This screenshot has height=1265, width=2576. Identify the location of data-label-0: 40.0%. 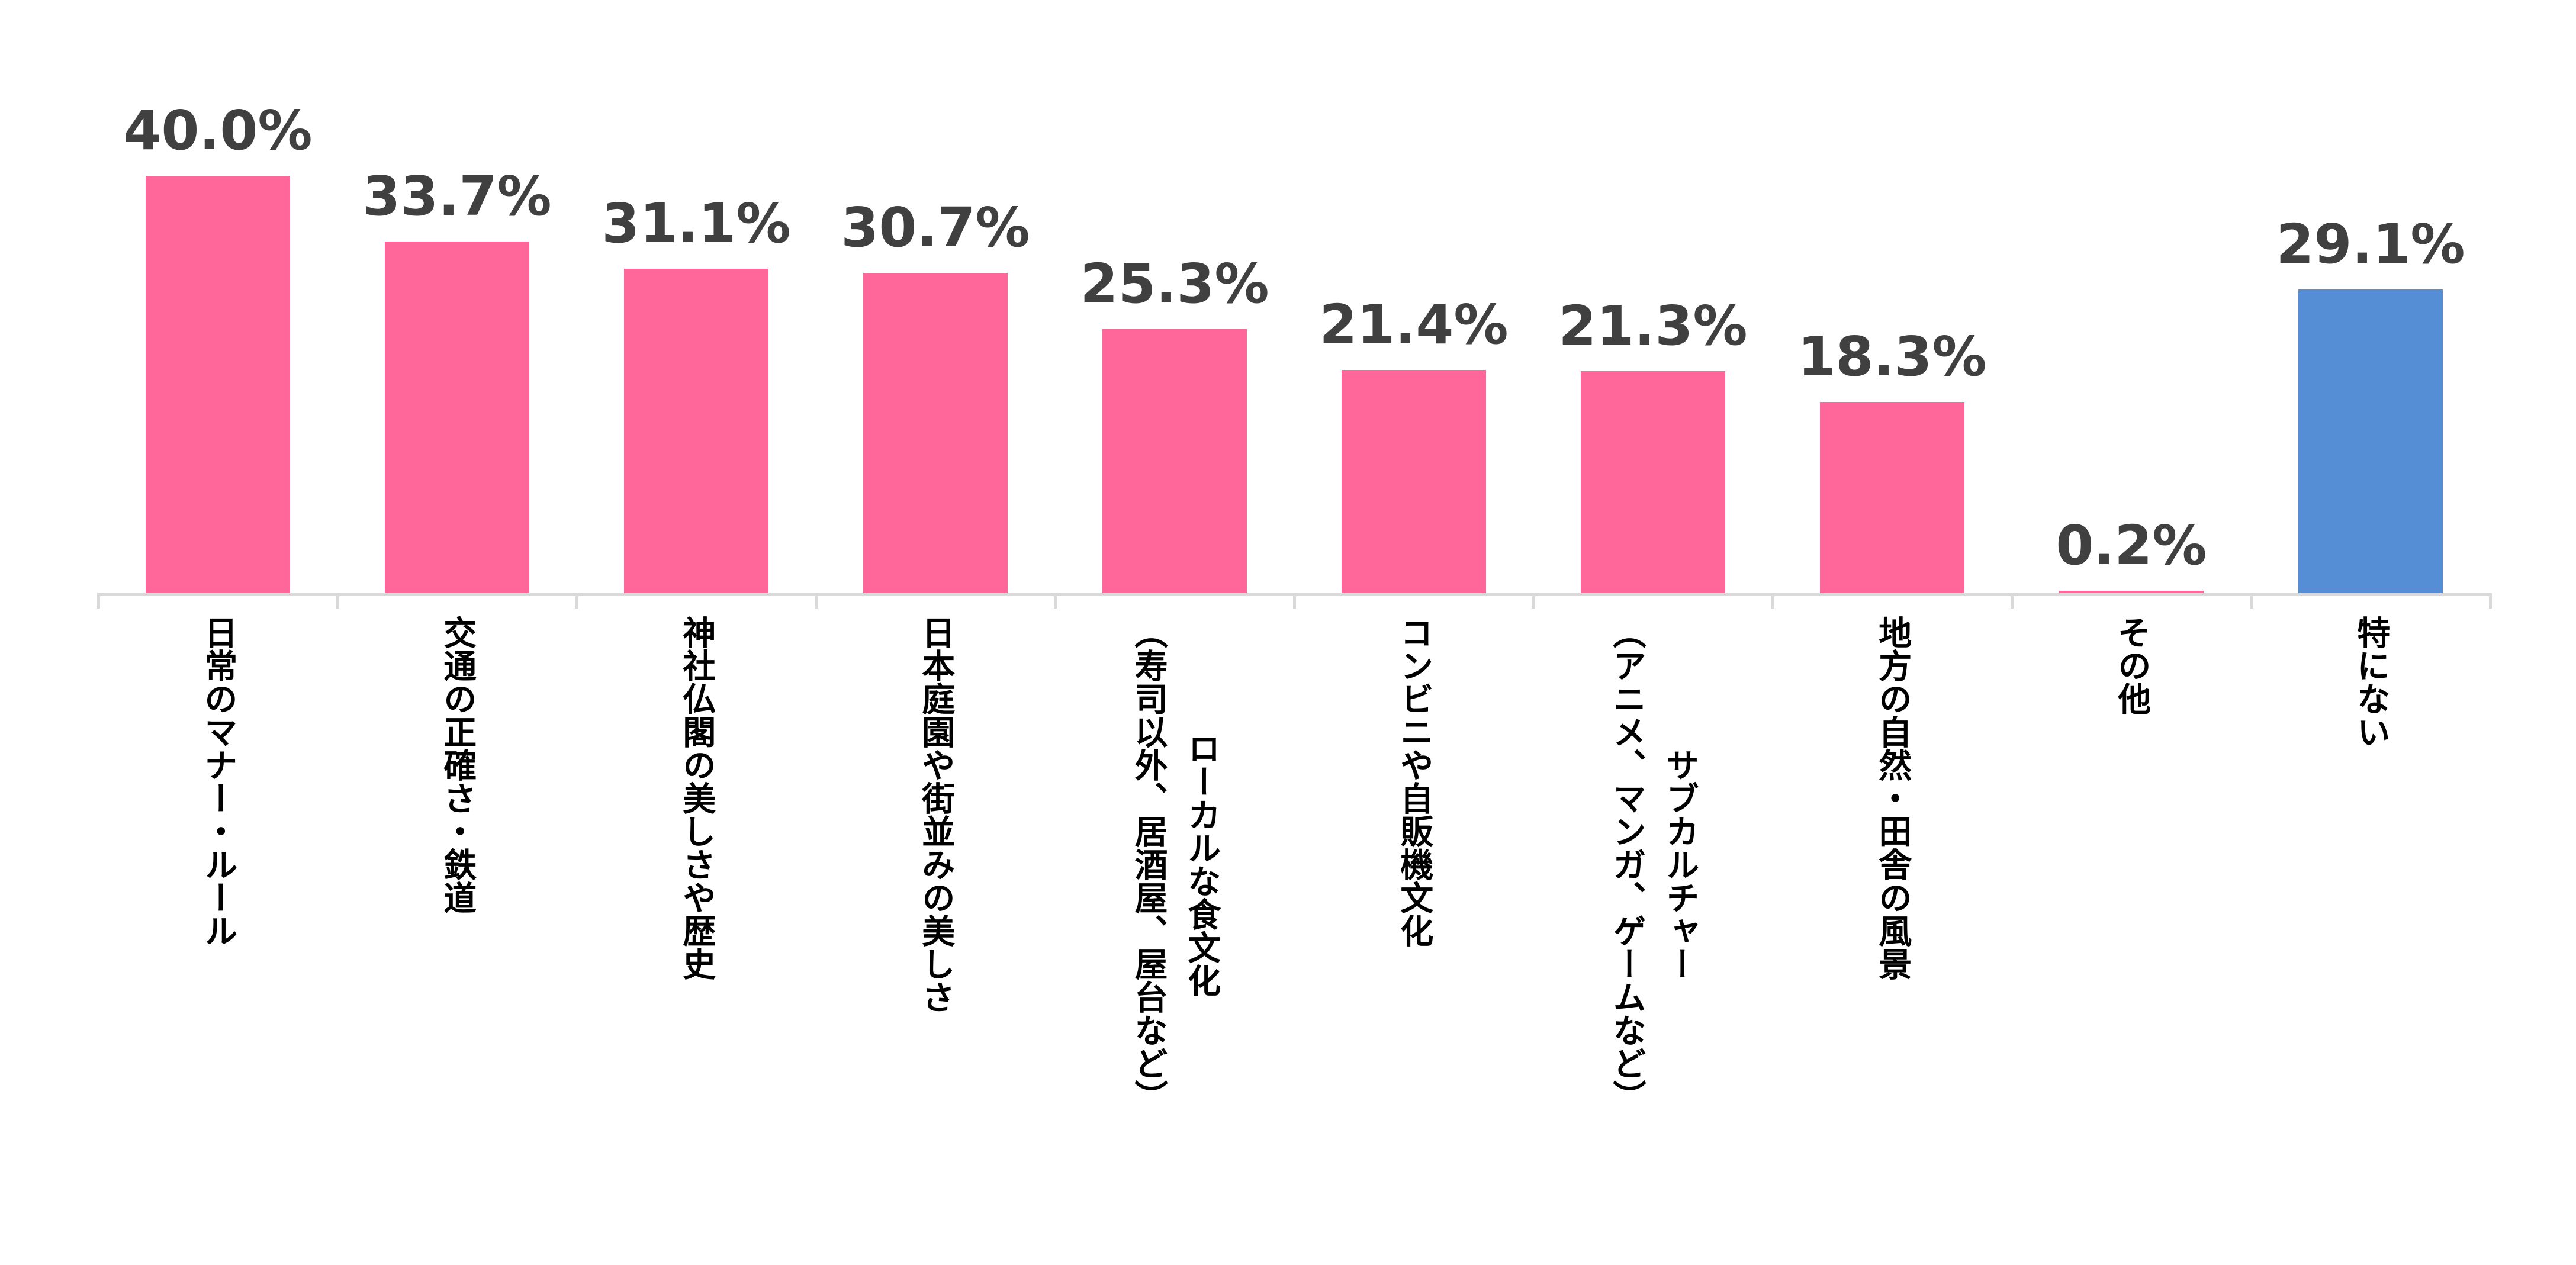
(218, 131).